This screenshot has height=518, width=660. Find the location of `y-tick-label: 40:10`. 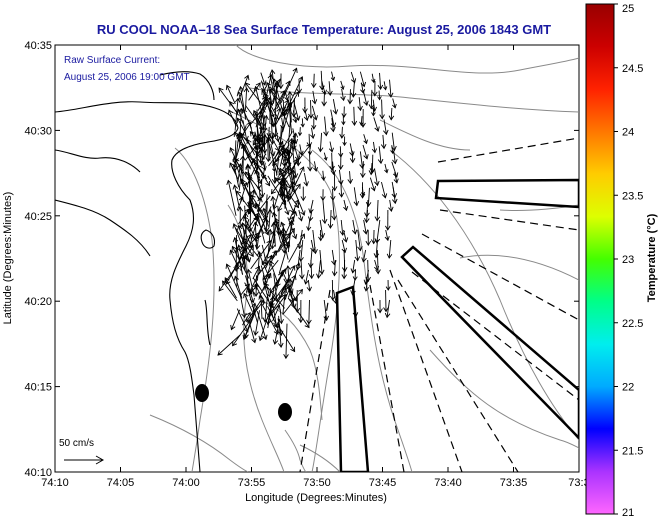

y-tick-label: 40:10 is located at coordinates (38, 473).